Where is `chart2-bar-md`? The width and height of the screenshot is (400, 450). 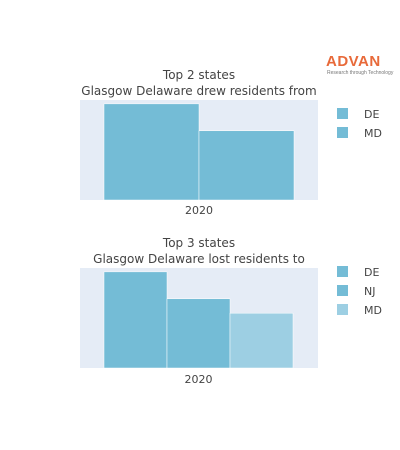 chart2-bar-md is located at coordinates (261, 340).